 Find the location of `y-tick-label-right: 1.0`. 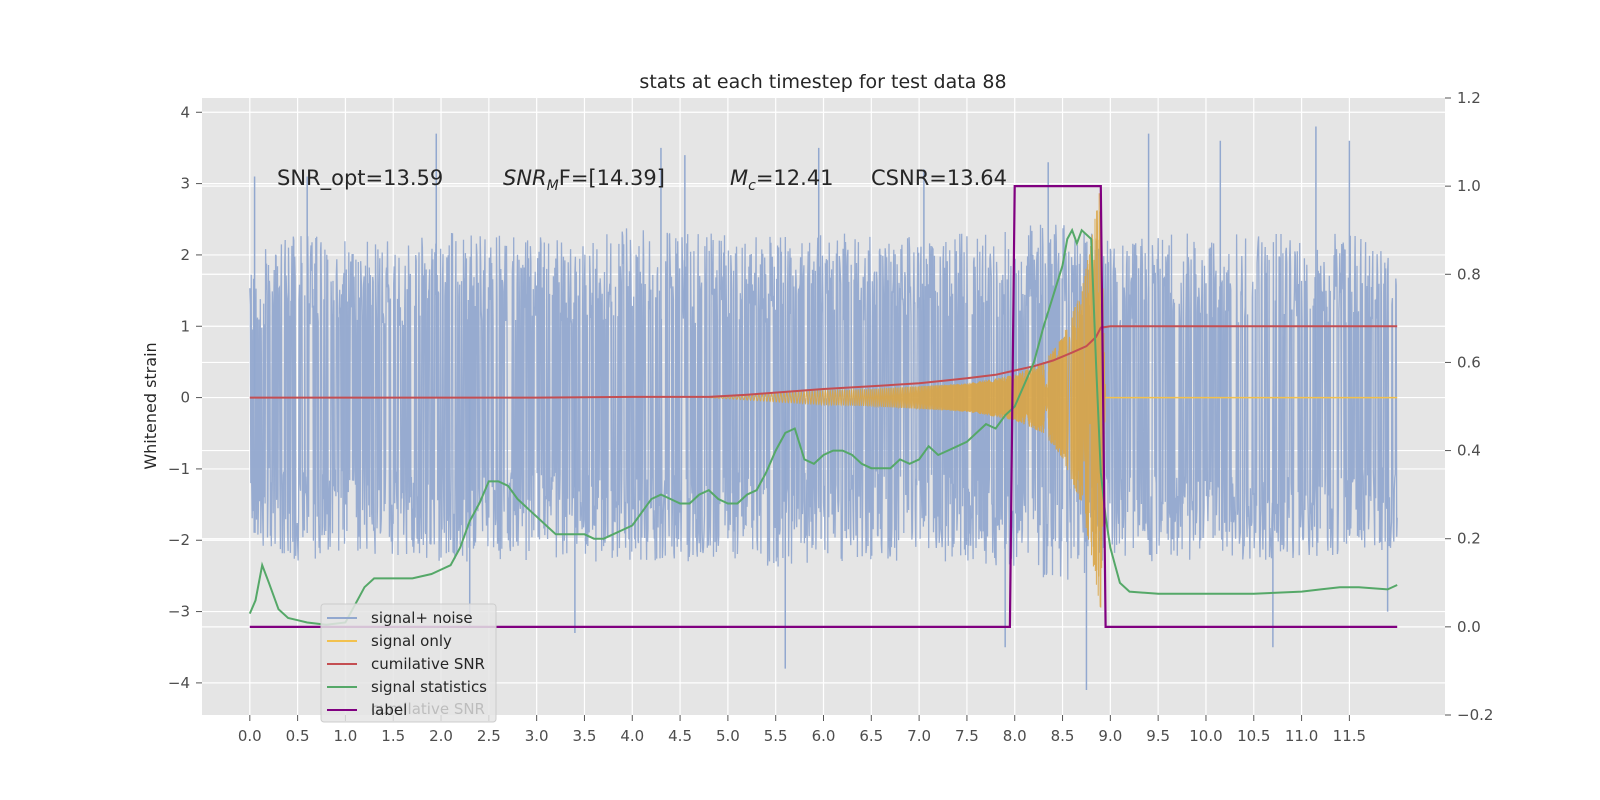

y-tick-label-right: 1.0 is located at coordinates (1469, 186).